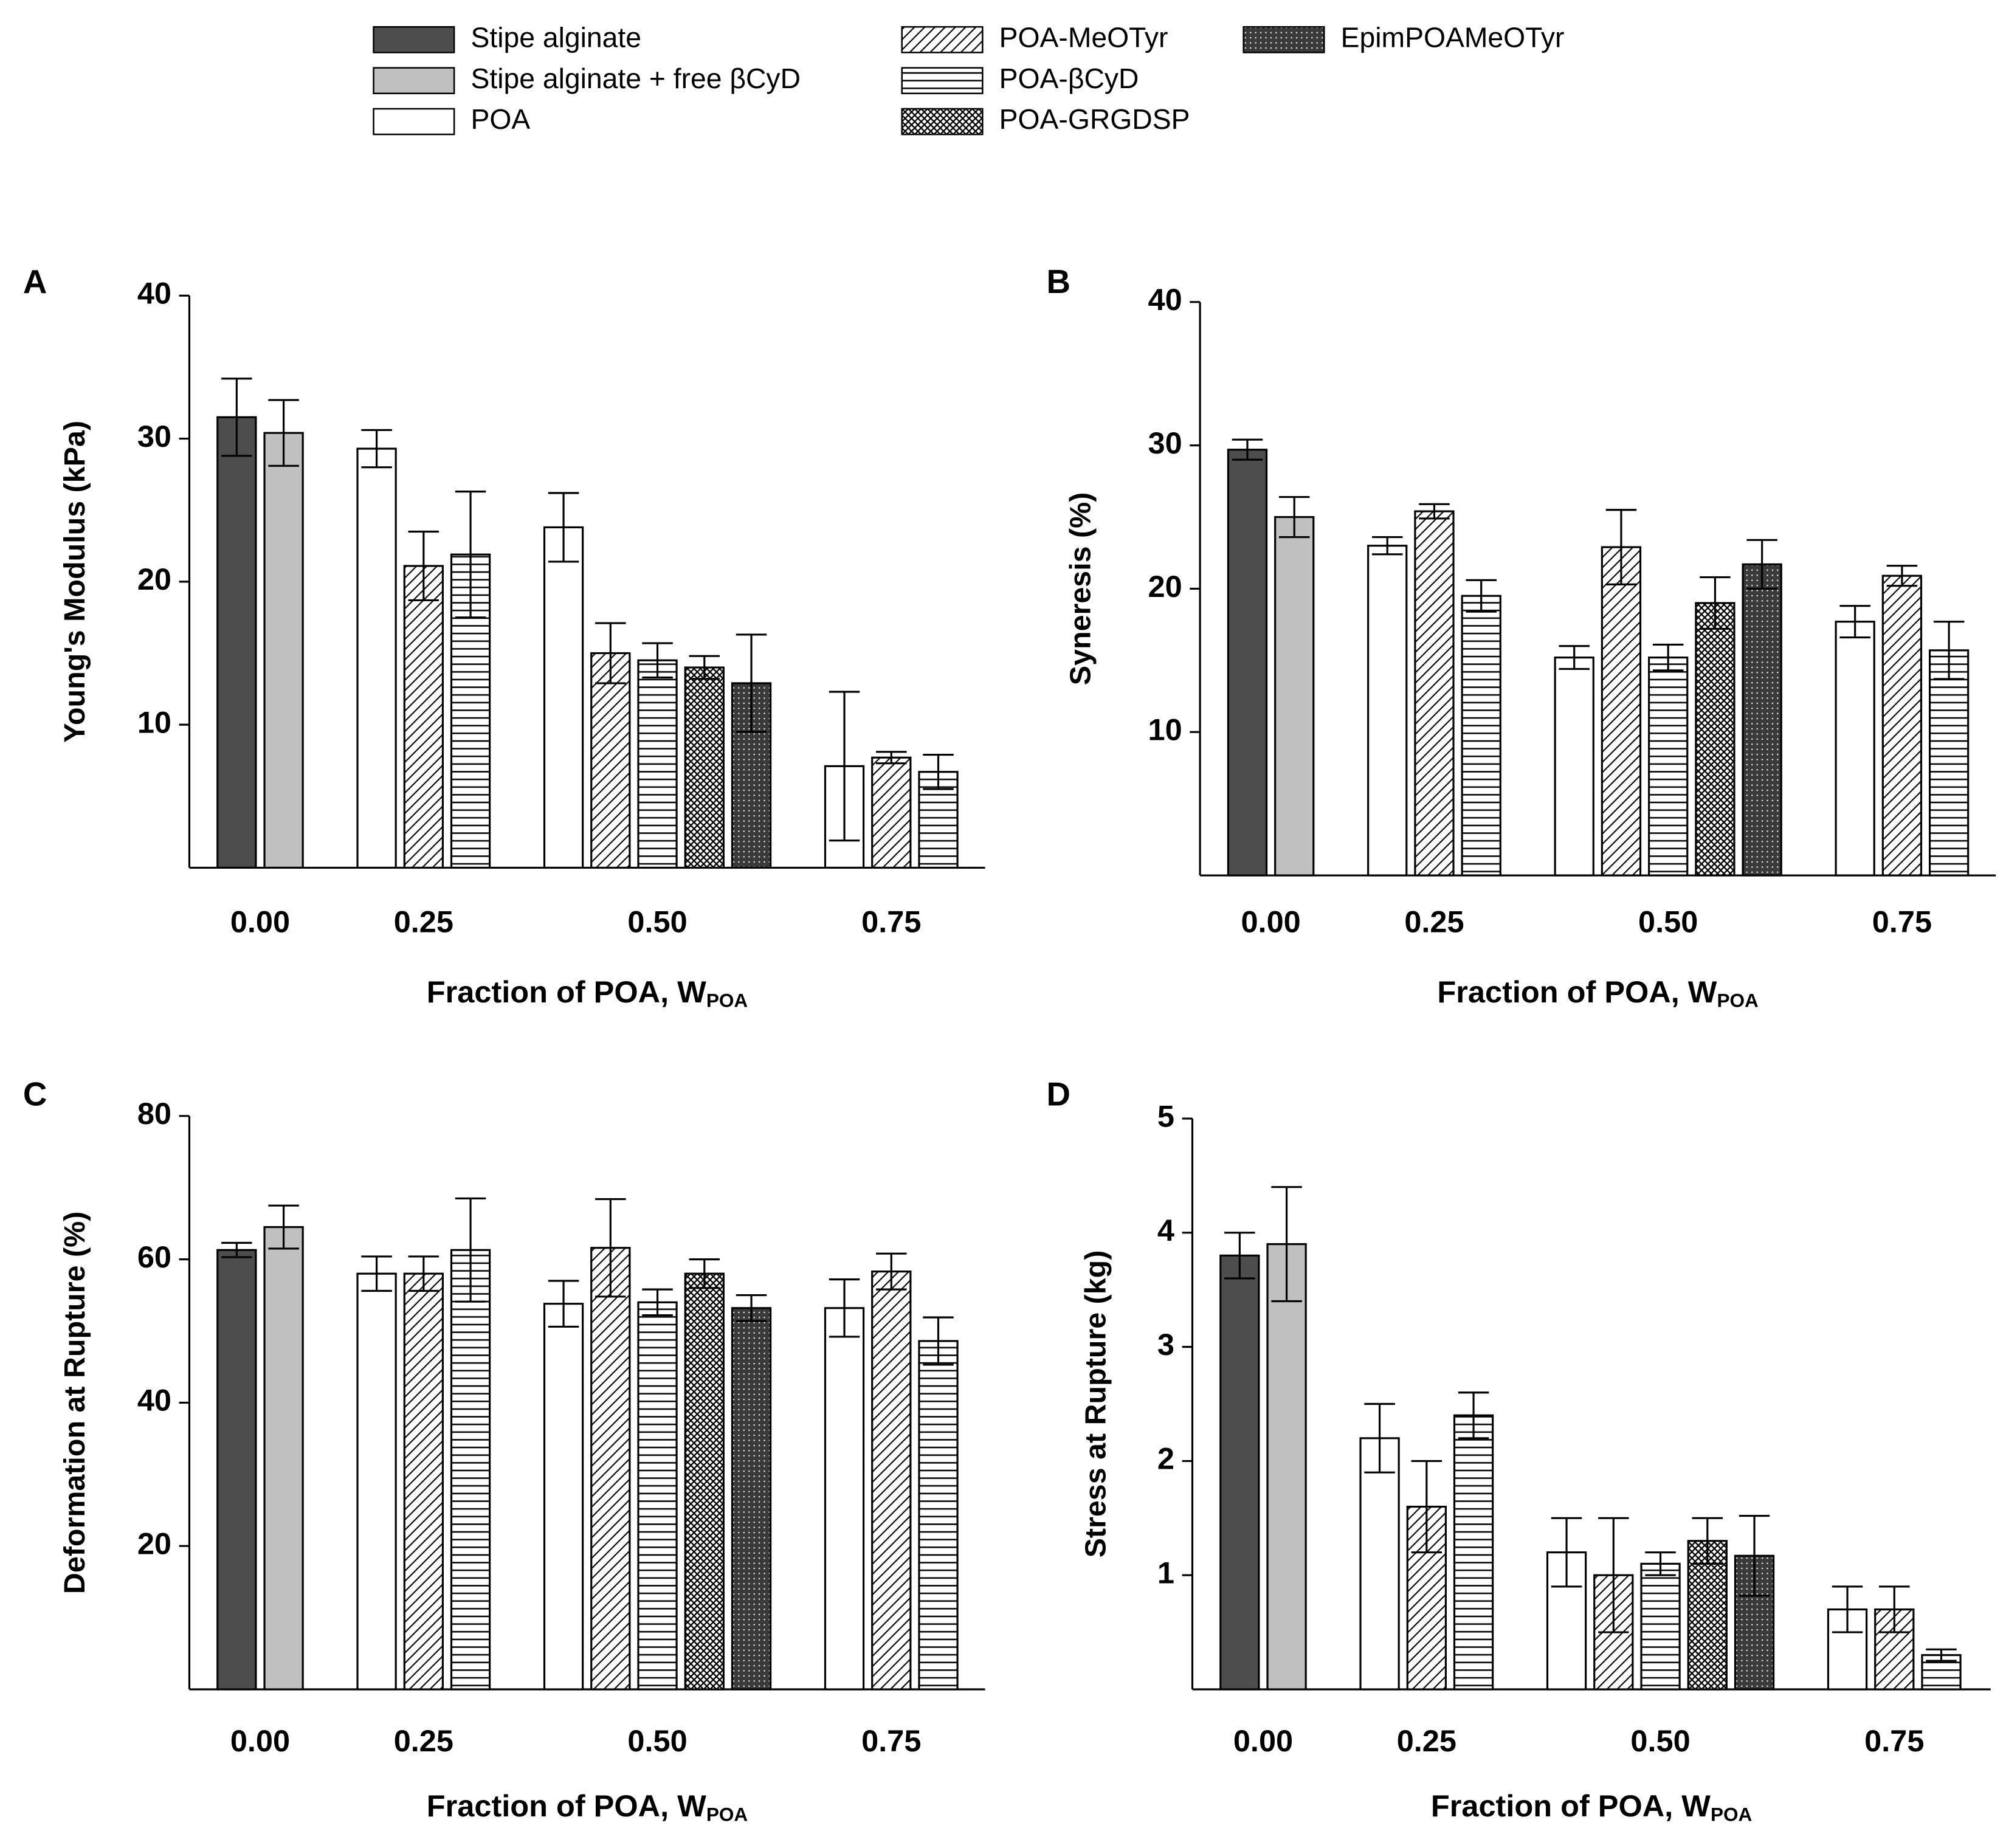 This screenshot has height=1848, width=2006. Describe the element at coordinates (1069, 79) in the screenshot. I see `legend-label: POA-βCyD` at that location.